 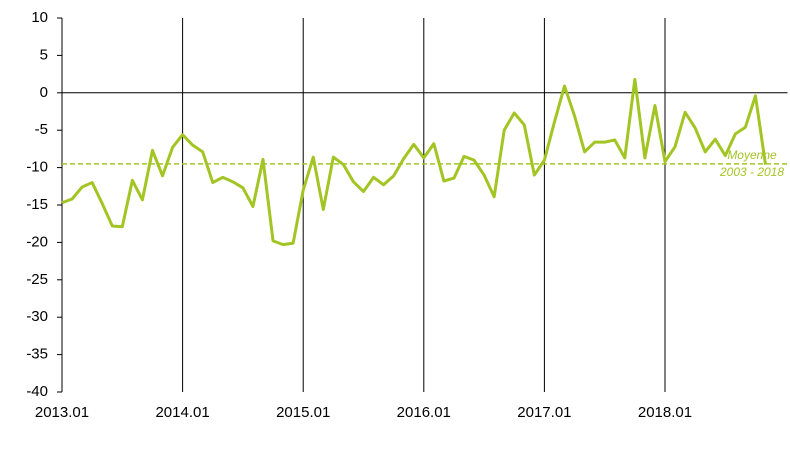 I want to click on x-tick-label: 2017.01, so click(x=544, y=412).